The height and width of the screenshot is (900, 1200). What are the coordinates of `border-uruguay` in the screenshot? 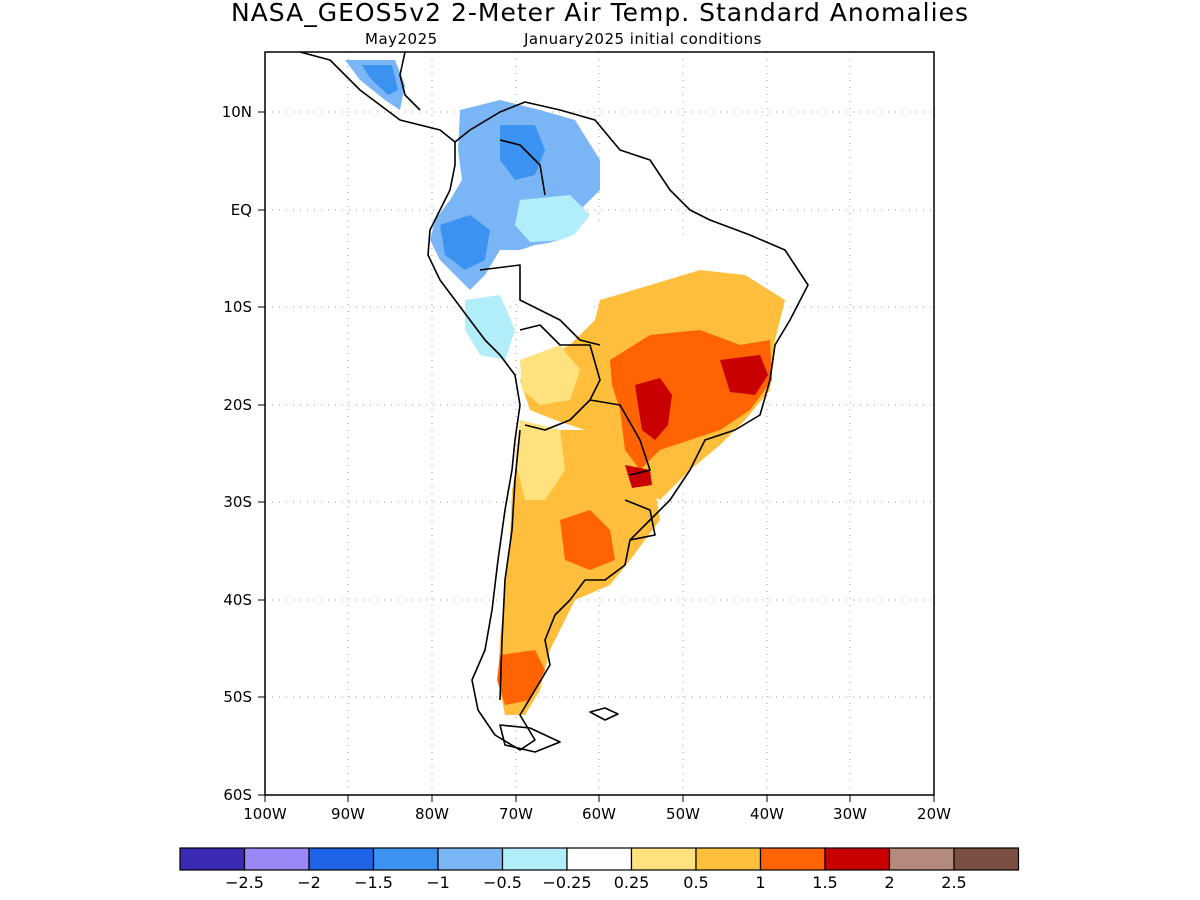 It's located at (640, 520).